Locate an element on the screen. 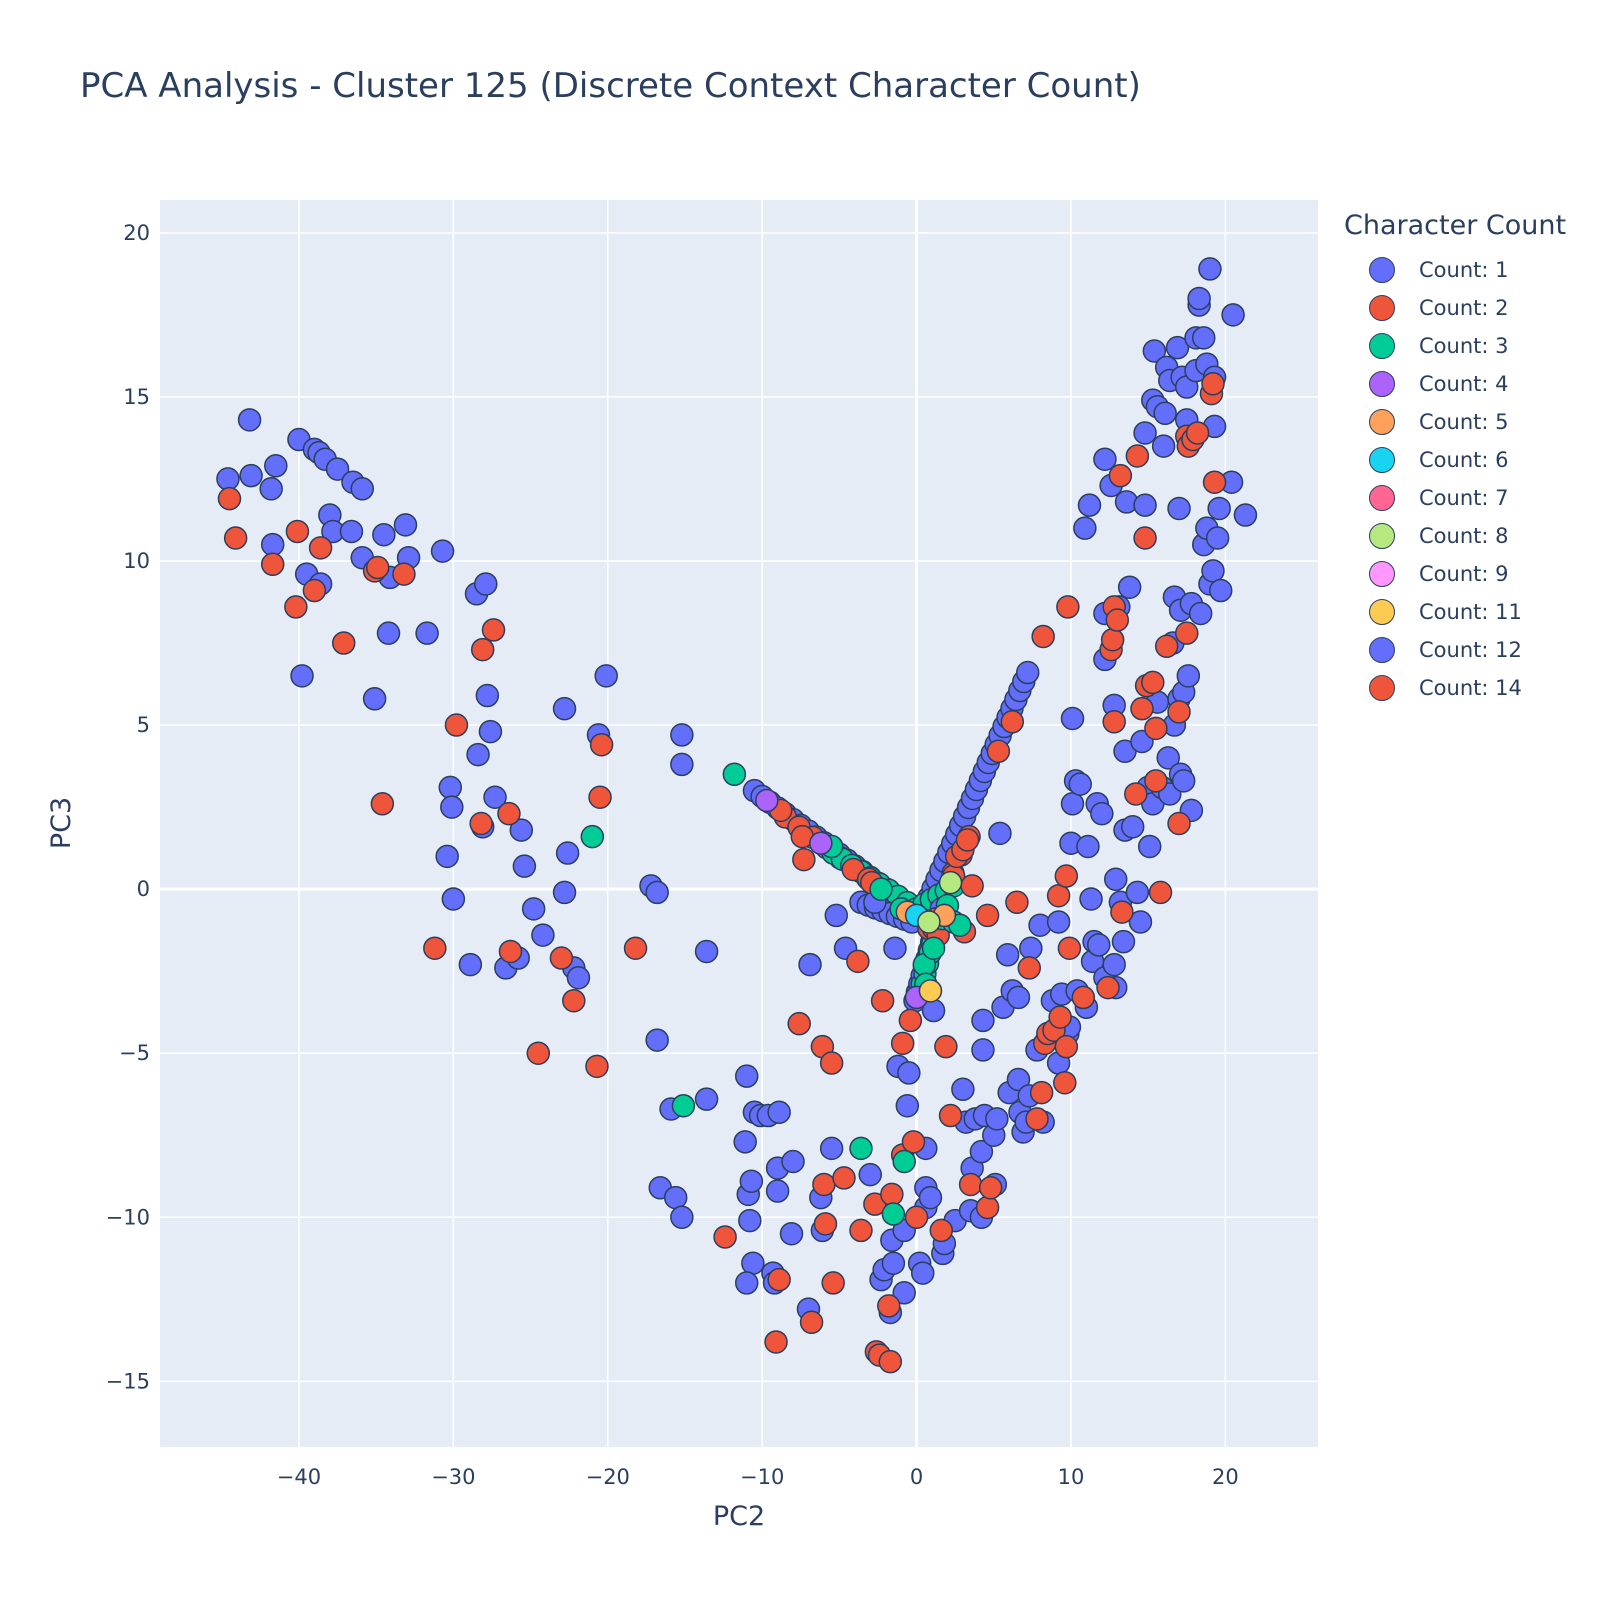 The image size is (1600, 1600). legend-item: Count: 11 is located at coordinates (1455, 612).